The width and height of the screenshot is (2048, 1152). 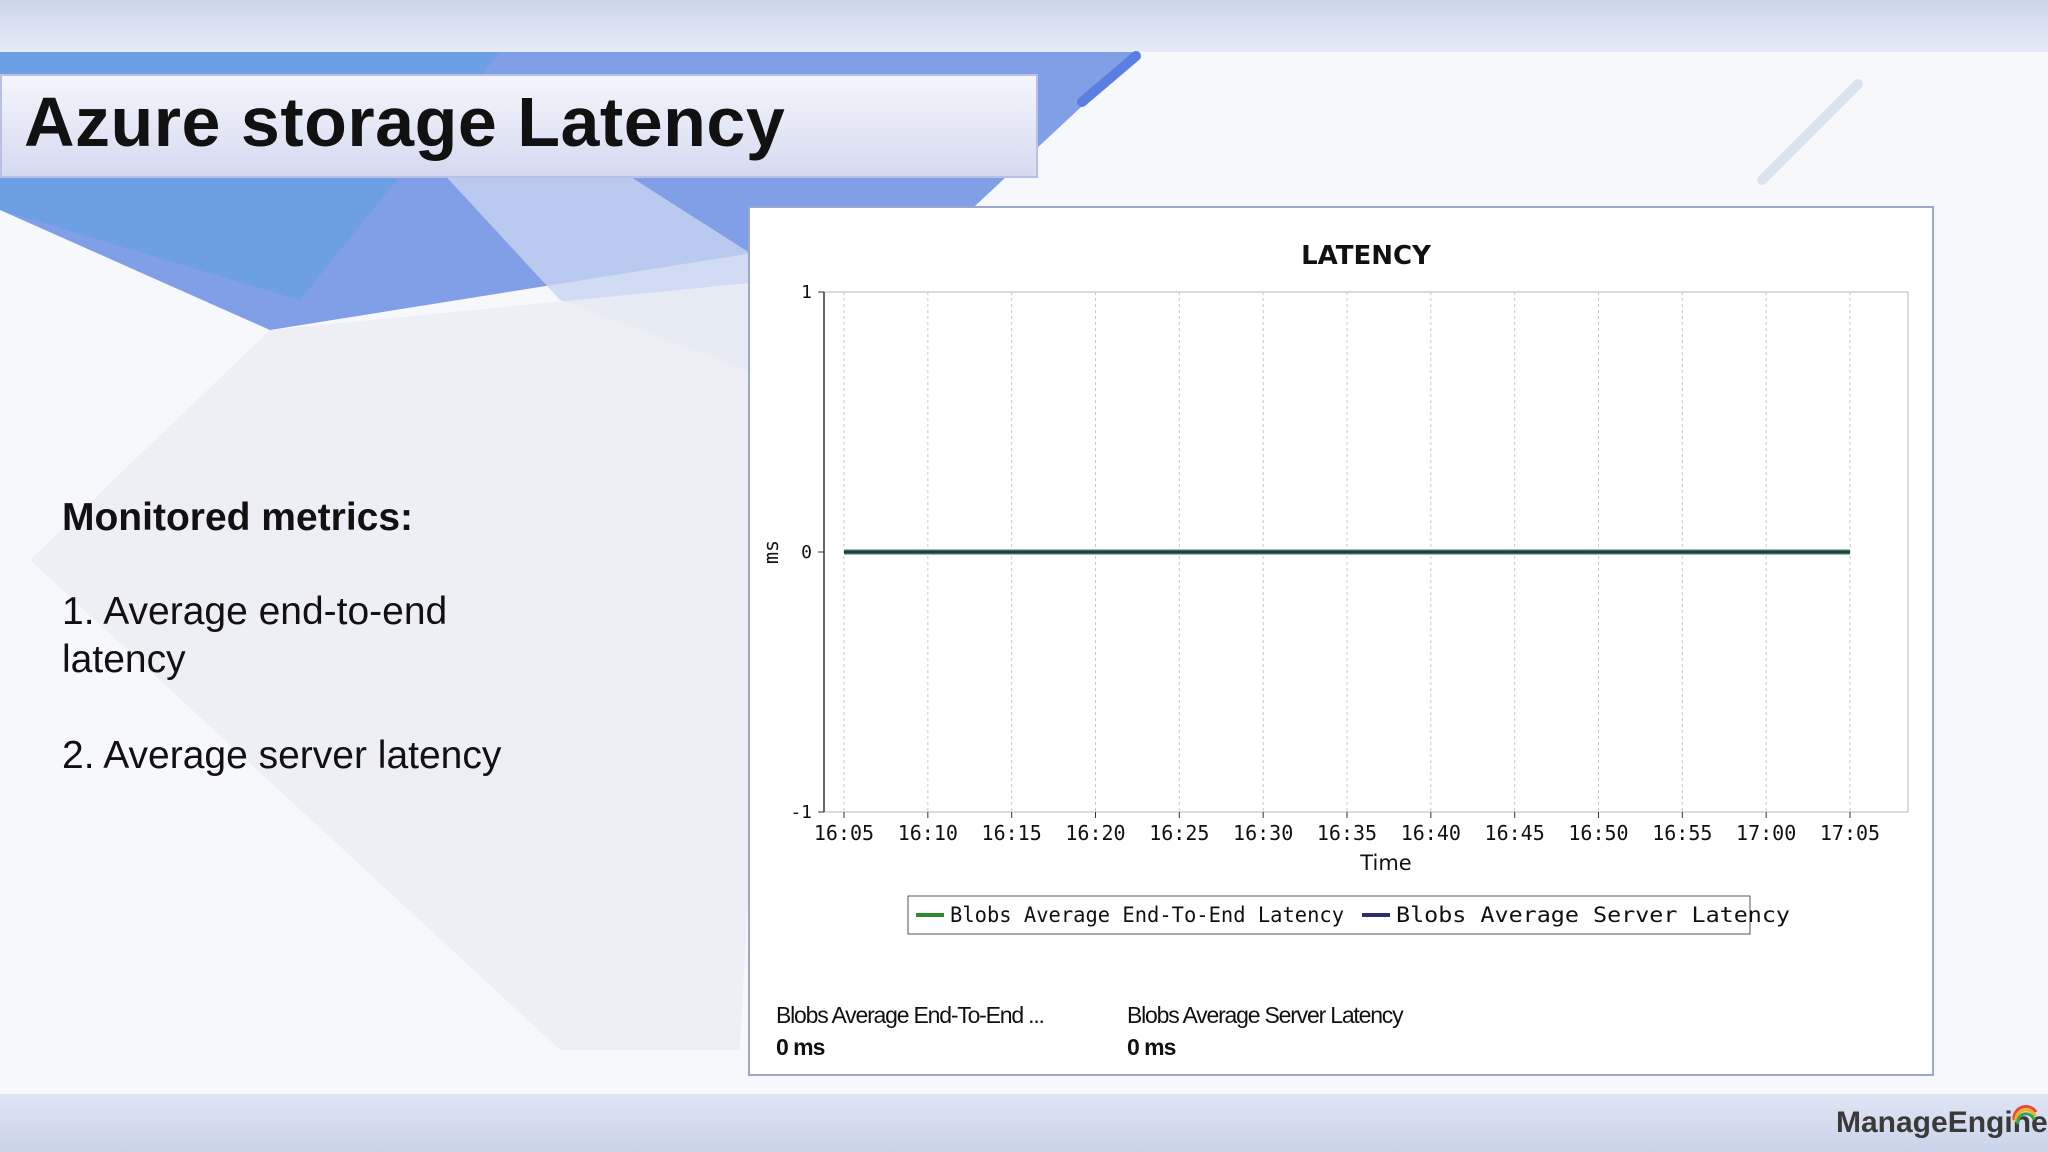 What do you see at coordinates (1682, 833) in the screenshot?
I see `x-tick-label: 16:55` at bounding box center [1682, 833].